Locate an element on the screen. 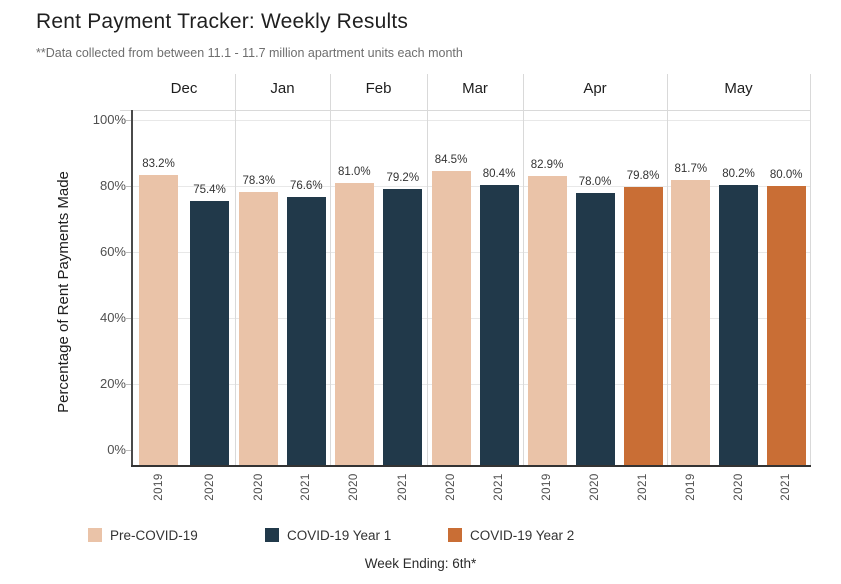 This screenshot has height=584, width=841. month-header-dec: Dec is located at coordinates (184, 88).